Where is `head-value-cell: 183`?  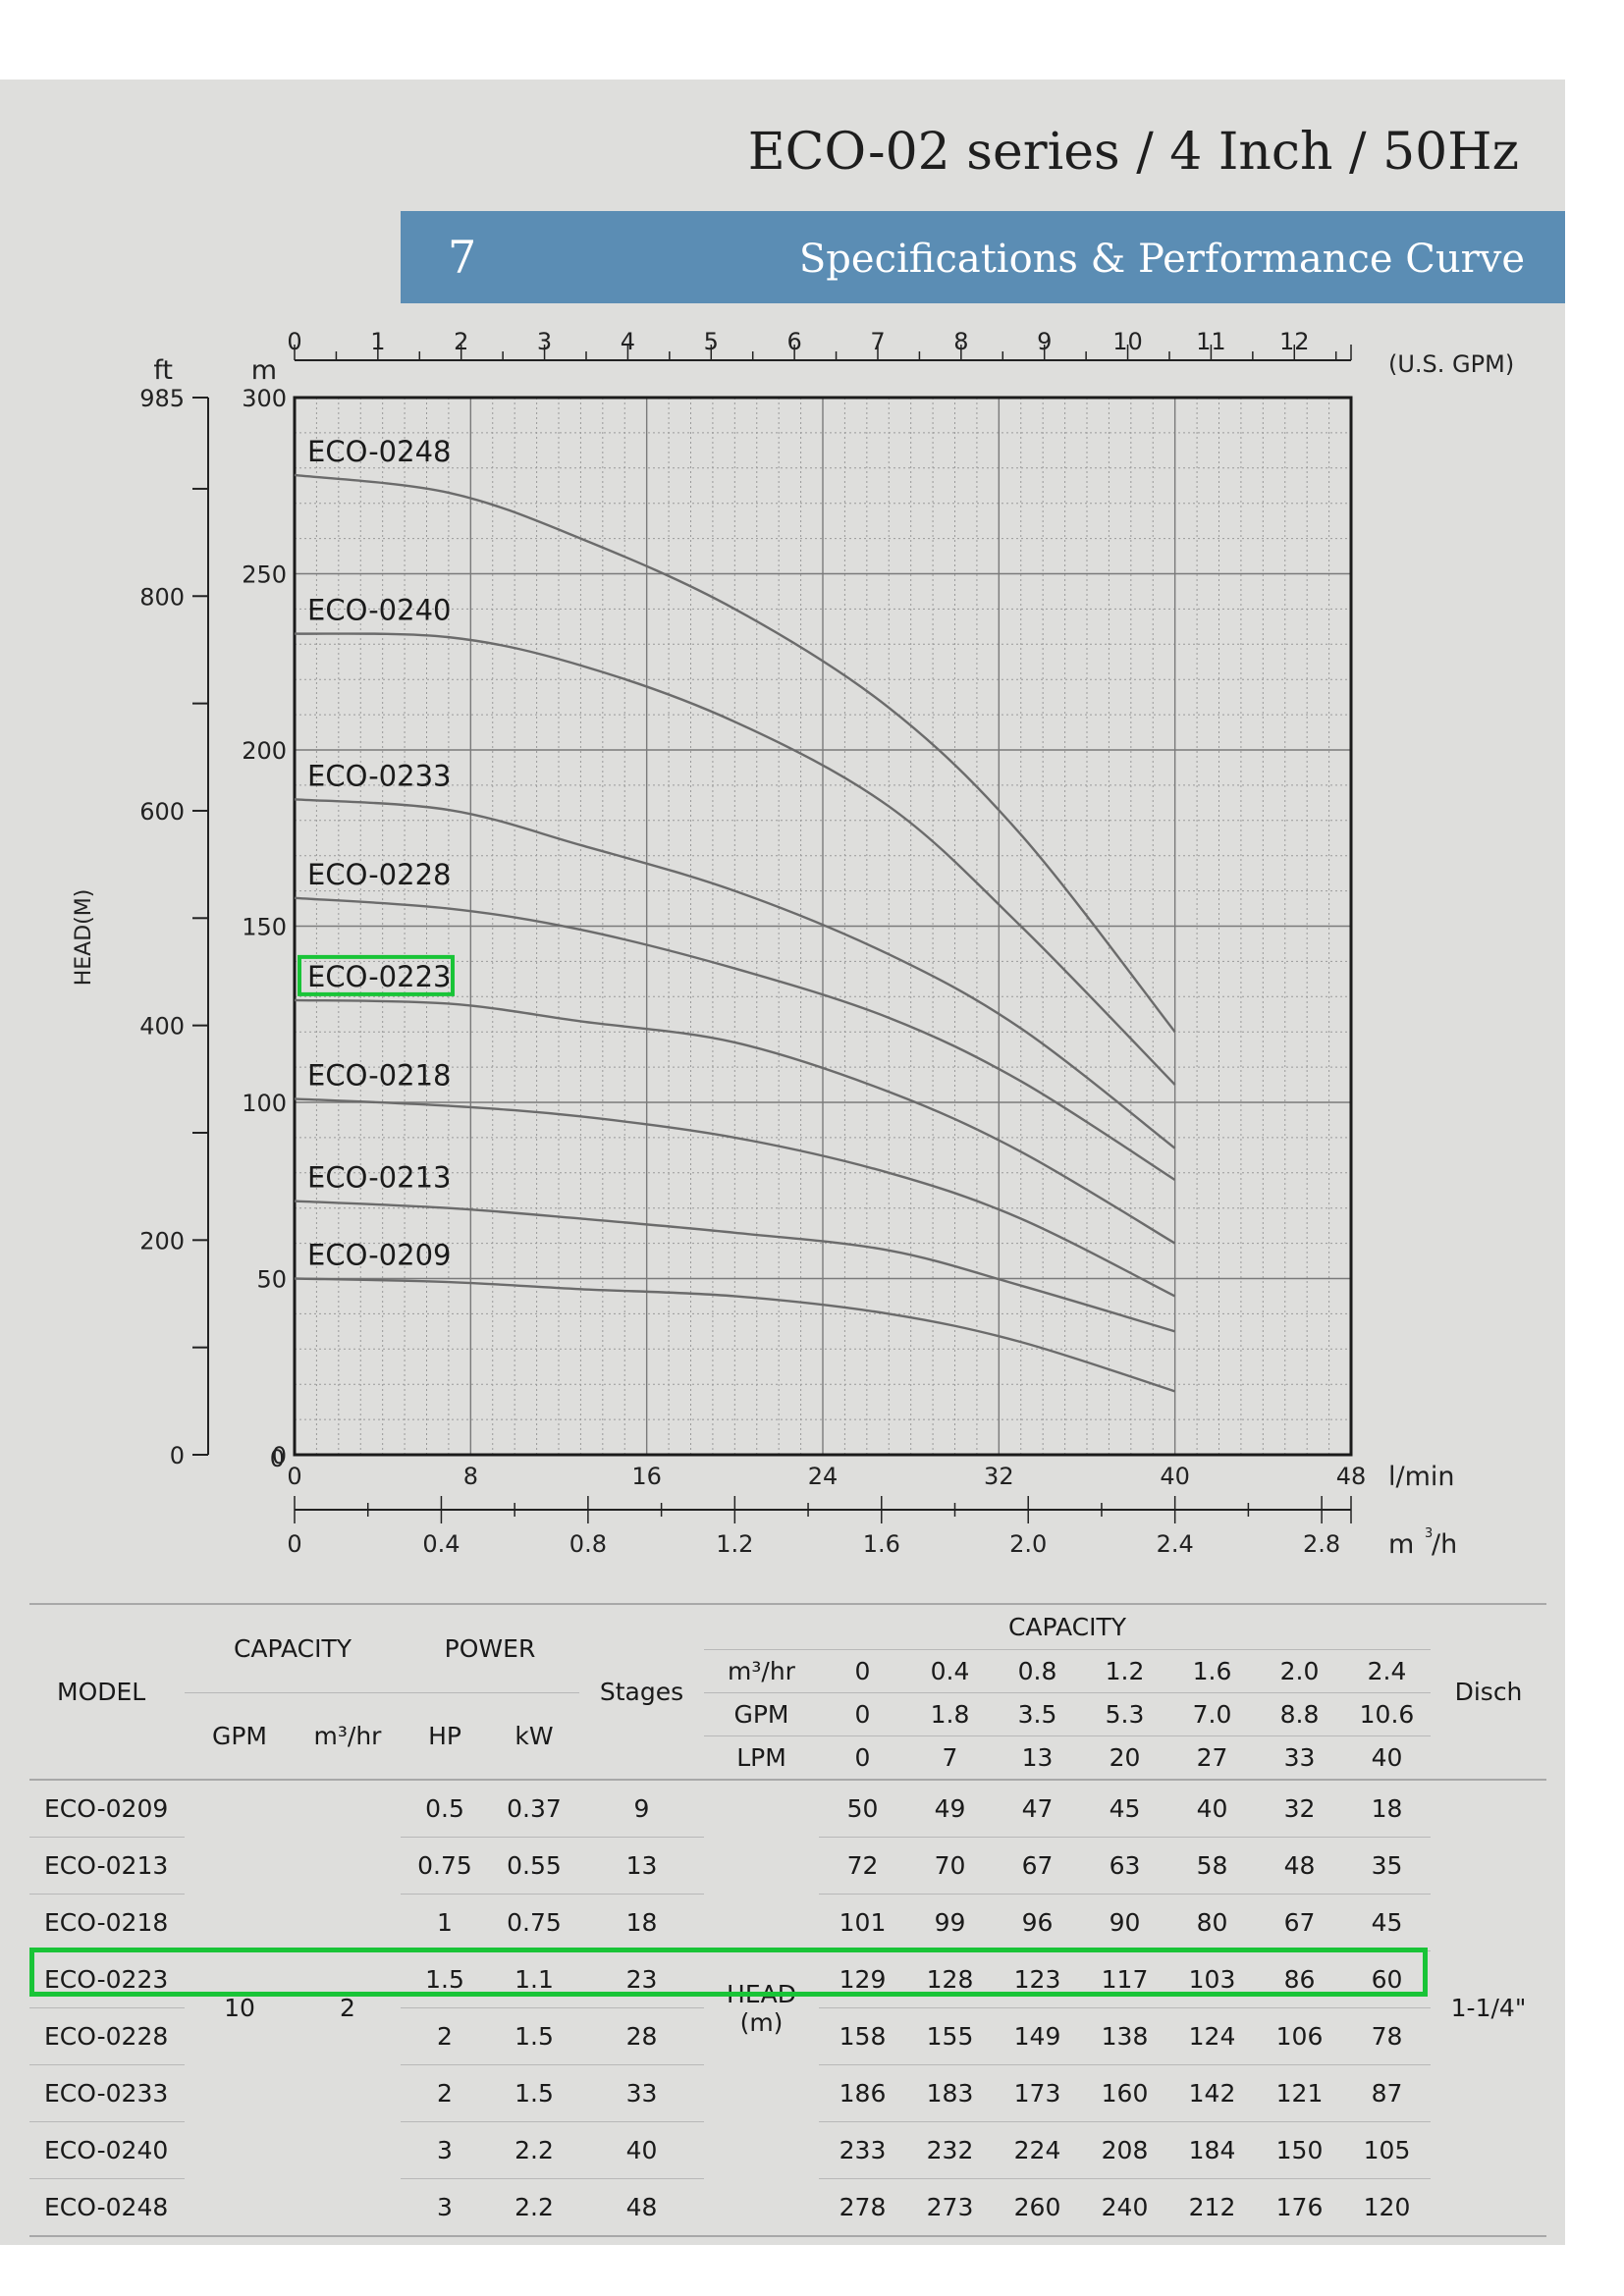 head-value-cell: 183 is located at coordinates (950, 2093).